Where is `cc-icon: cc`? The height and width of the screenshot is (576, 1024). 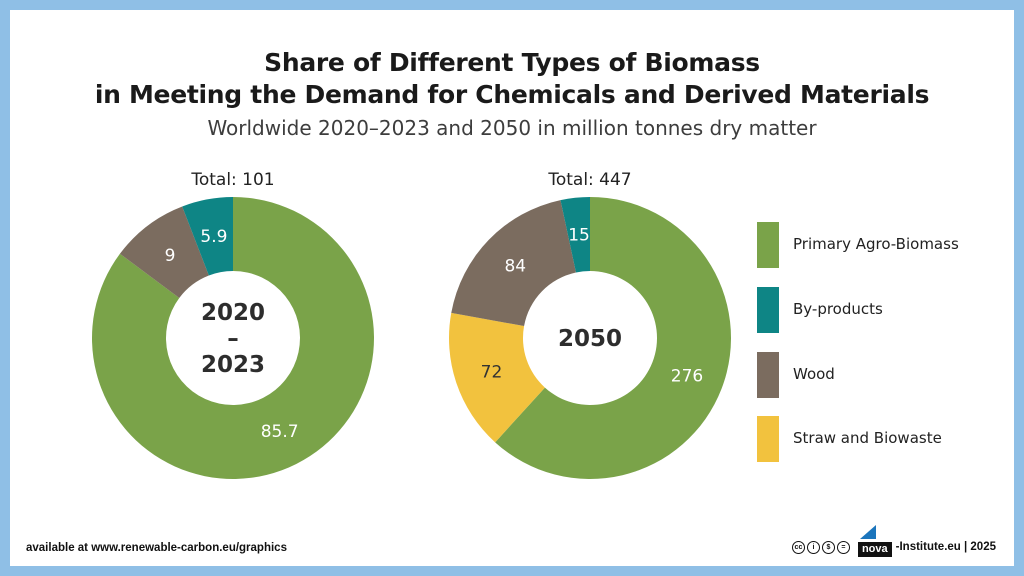 cc-icon: cc is located at coordinates (798, 547).